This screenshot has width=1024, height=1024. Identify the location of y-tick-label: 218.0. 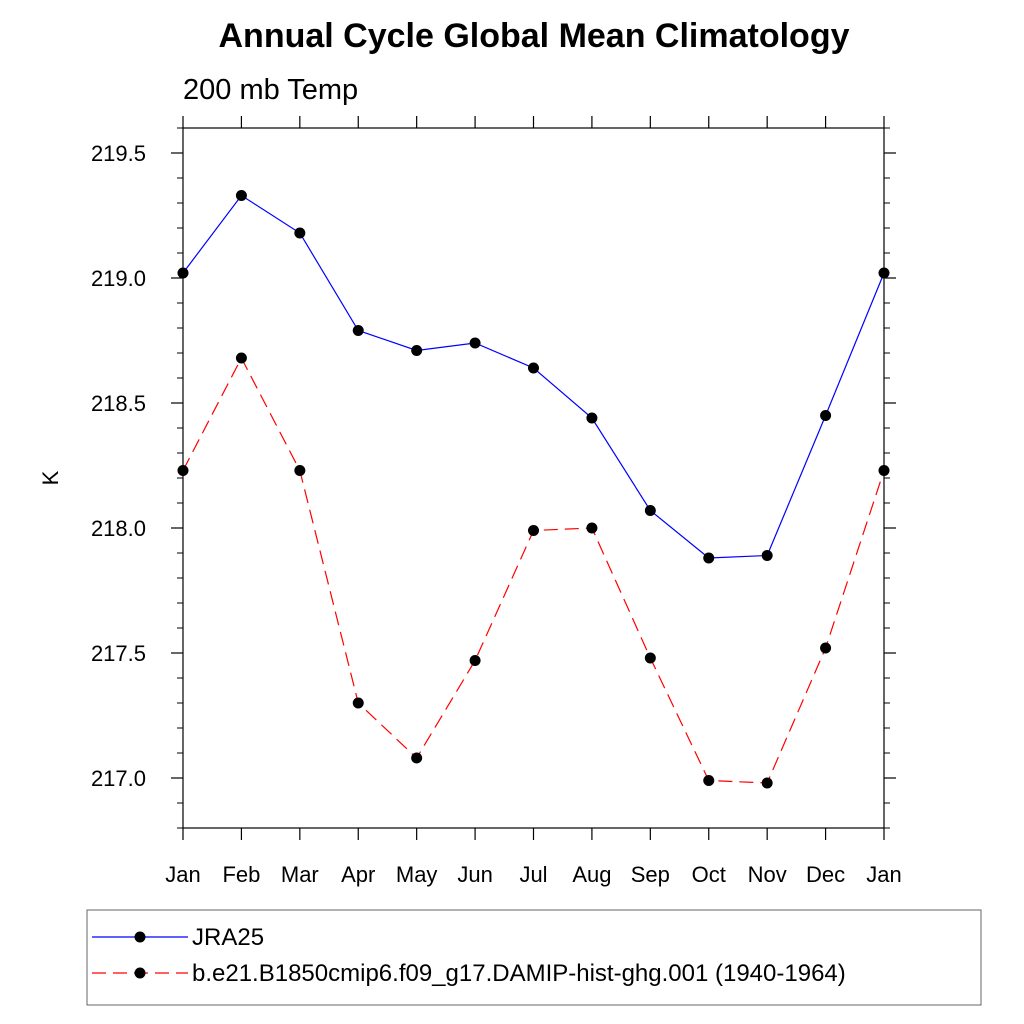
(118, 528).